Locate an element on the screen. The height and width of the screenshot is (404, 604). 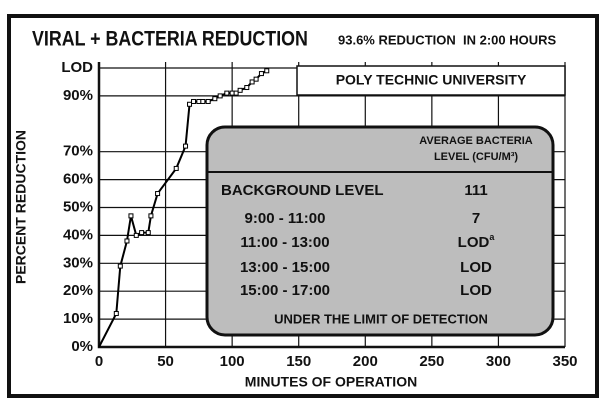
table-header: AVERAGE BACTERIA is located at coordinates (476, 141).